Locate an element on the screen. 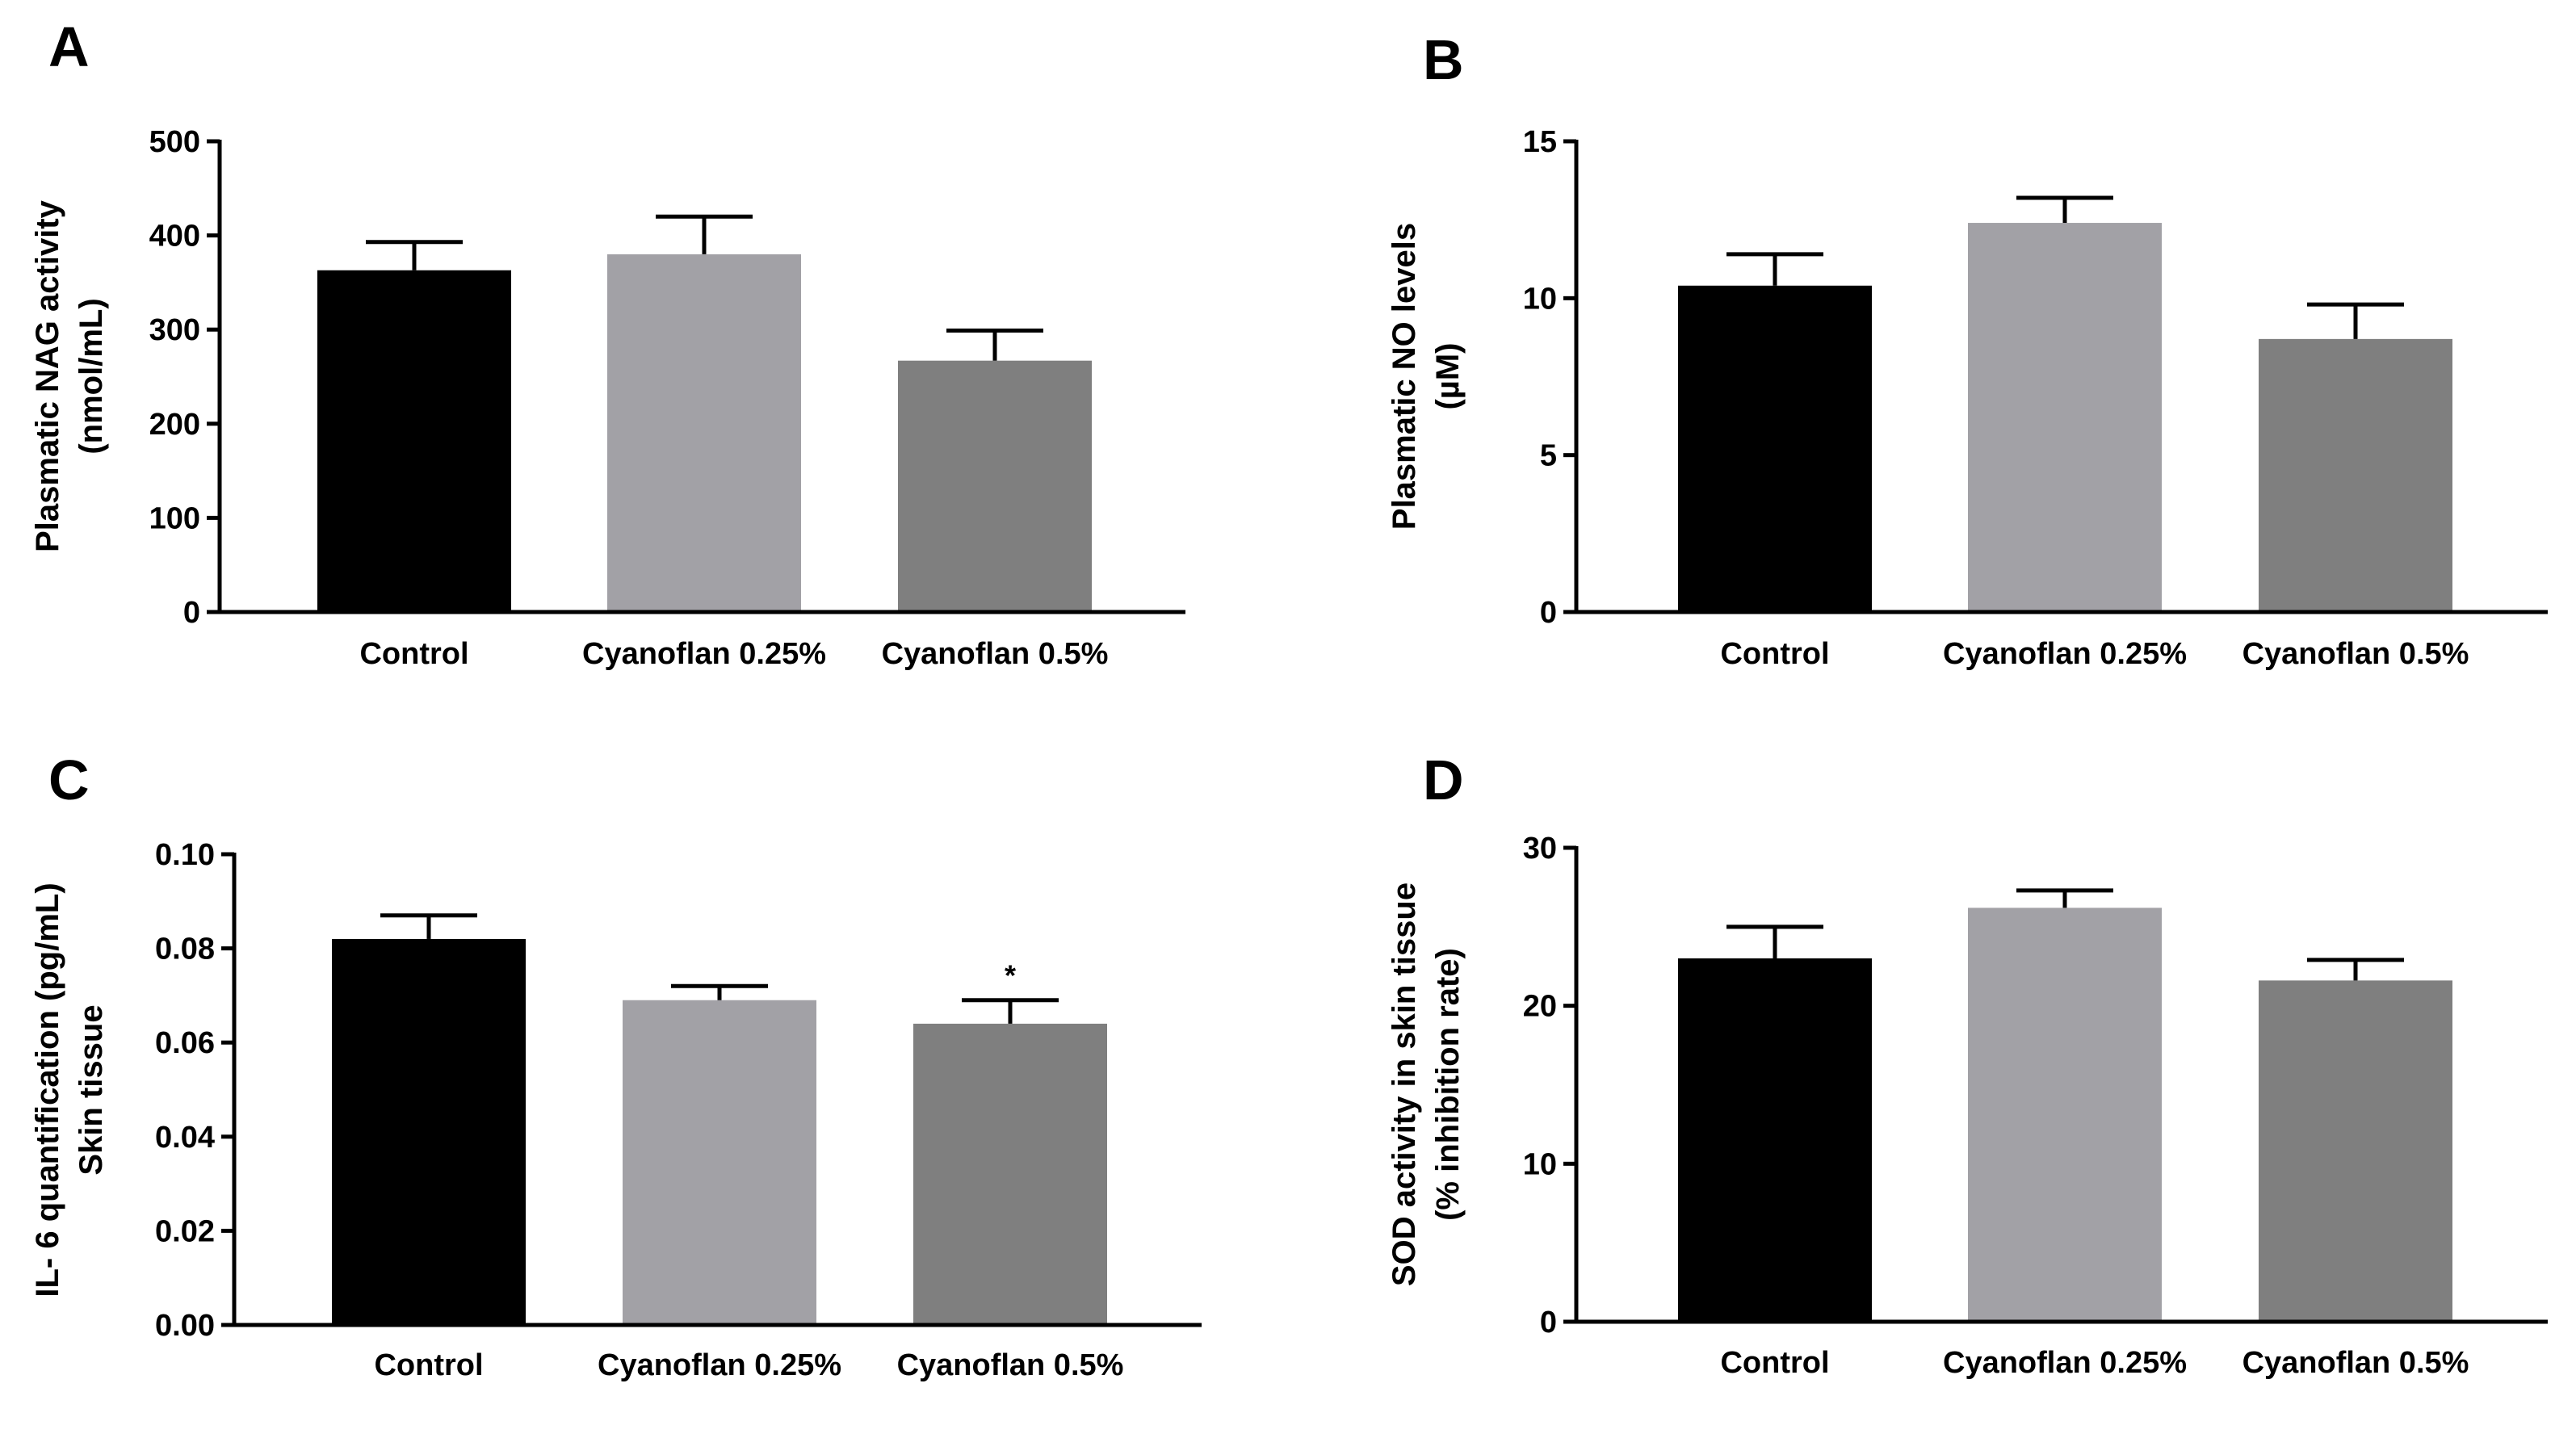  panel-a-ylabel-line-1: Plasmatic NAG activity is located at coordinates (47, 375).